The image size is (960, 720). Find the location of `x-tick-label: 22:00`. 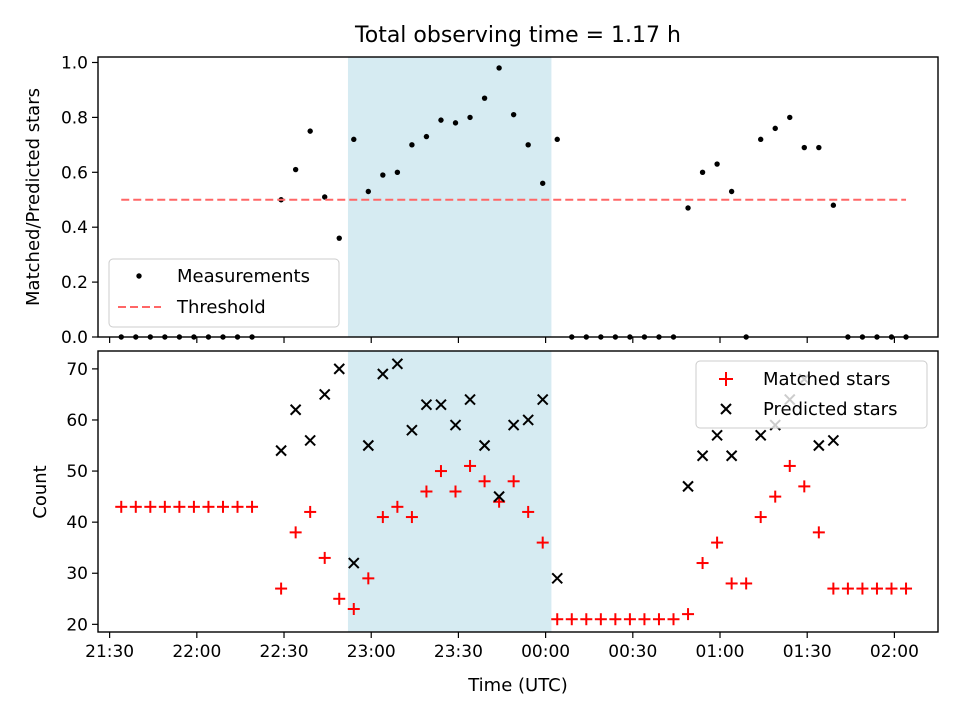

x-tick-label: 22:00 is located at coordinates (196, 652).